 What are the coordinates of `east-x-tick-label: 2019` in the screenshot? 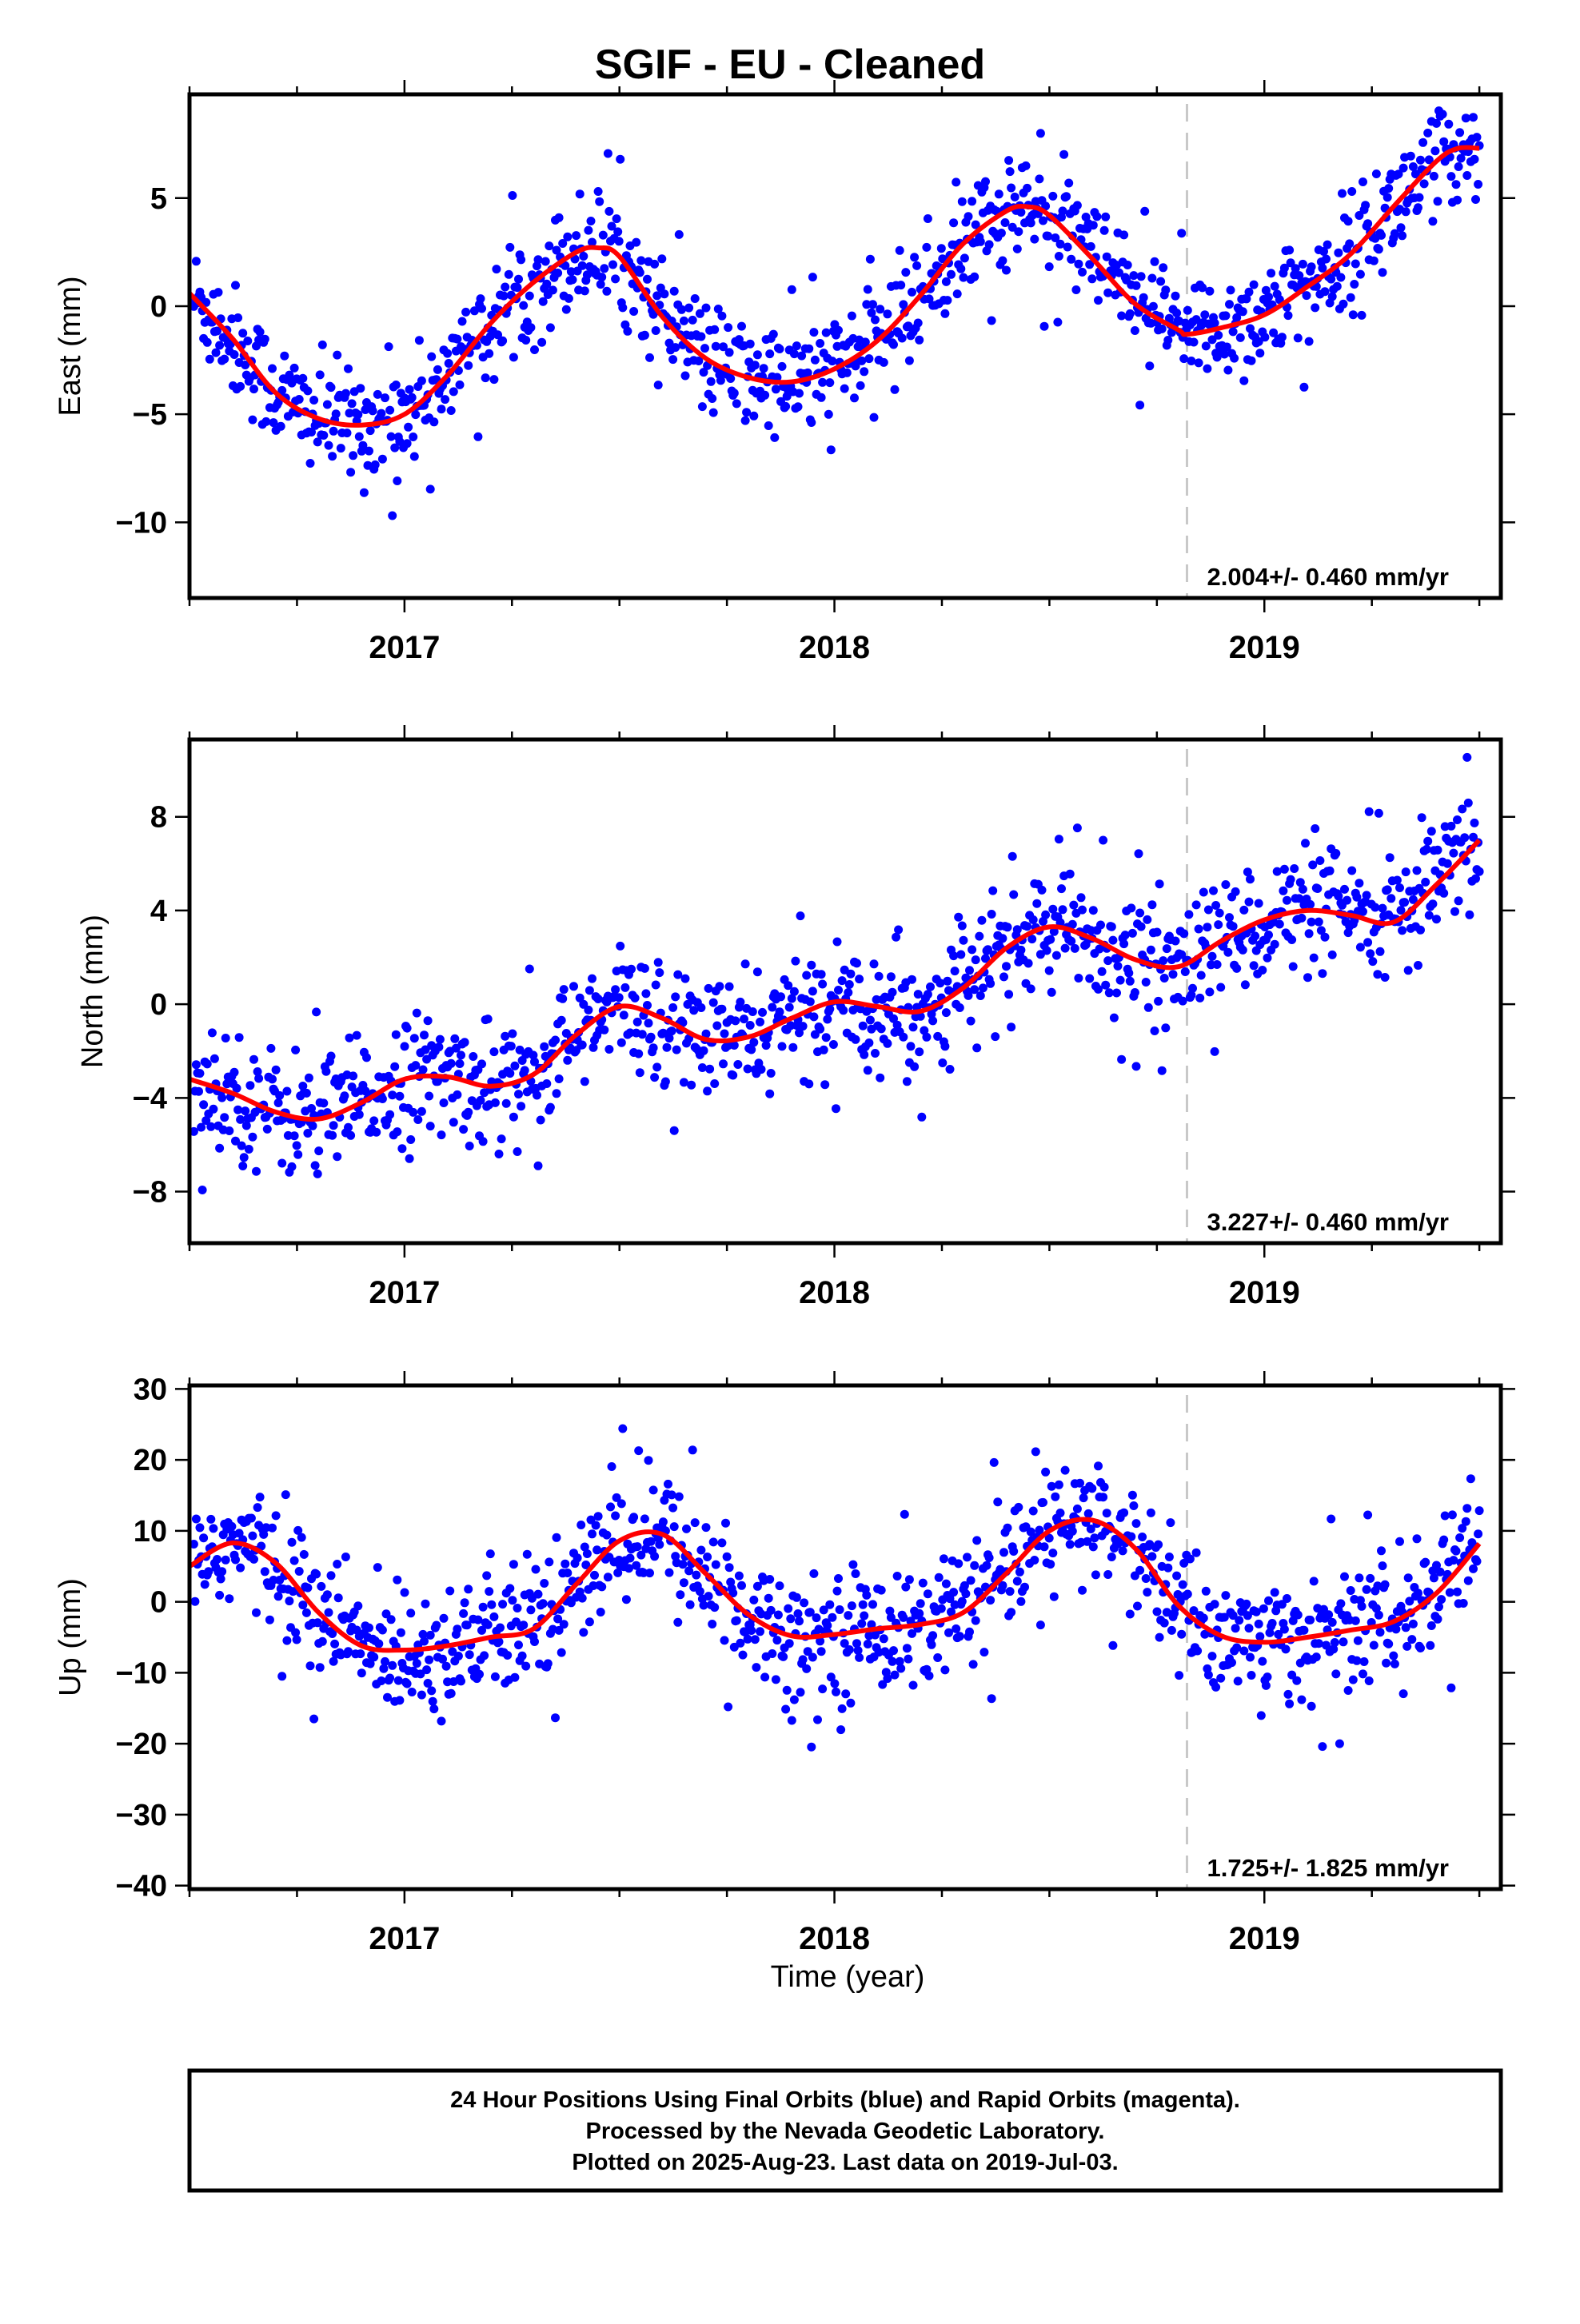 It's located at (1265, 647).